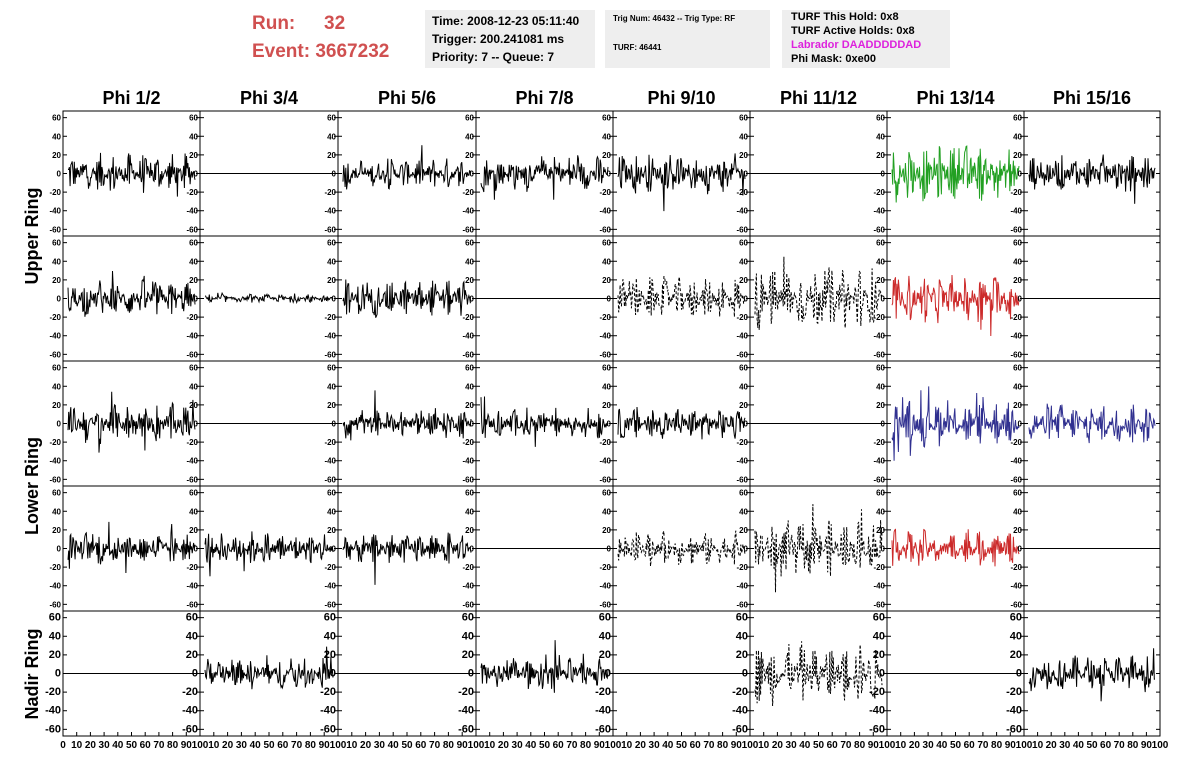  What do you see at coordinates (159, 745) in the screenshot?
I see `x-tick-label: 70` at bounding box center [159, 745].